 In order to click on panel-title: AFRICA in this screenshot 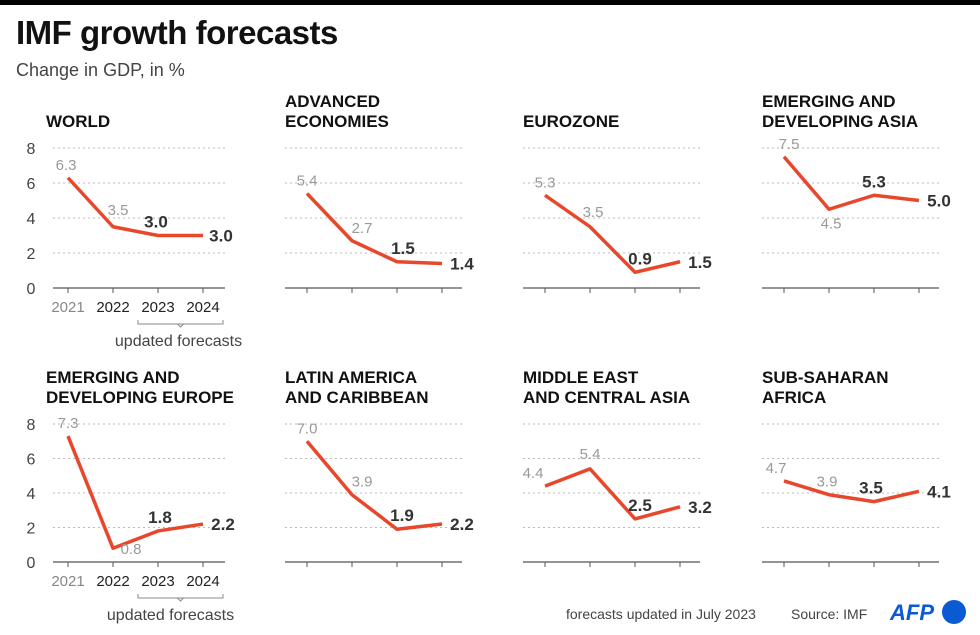, I will do `click(794, 397)`.